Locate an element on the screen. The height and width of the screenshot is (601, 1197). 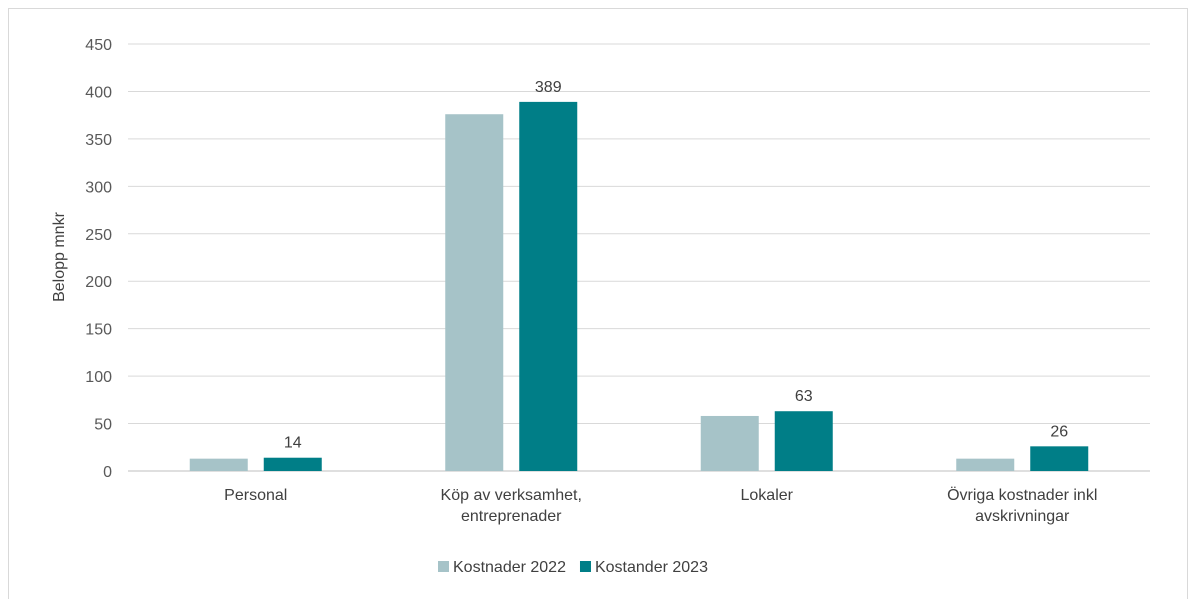
legend-label: Kostnader 2022 is located at coordinates (509, 567).